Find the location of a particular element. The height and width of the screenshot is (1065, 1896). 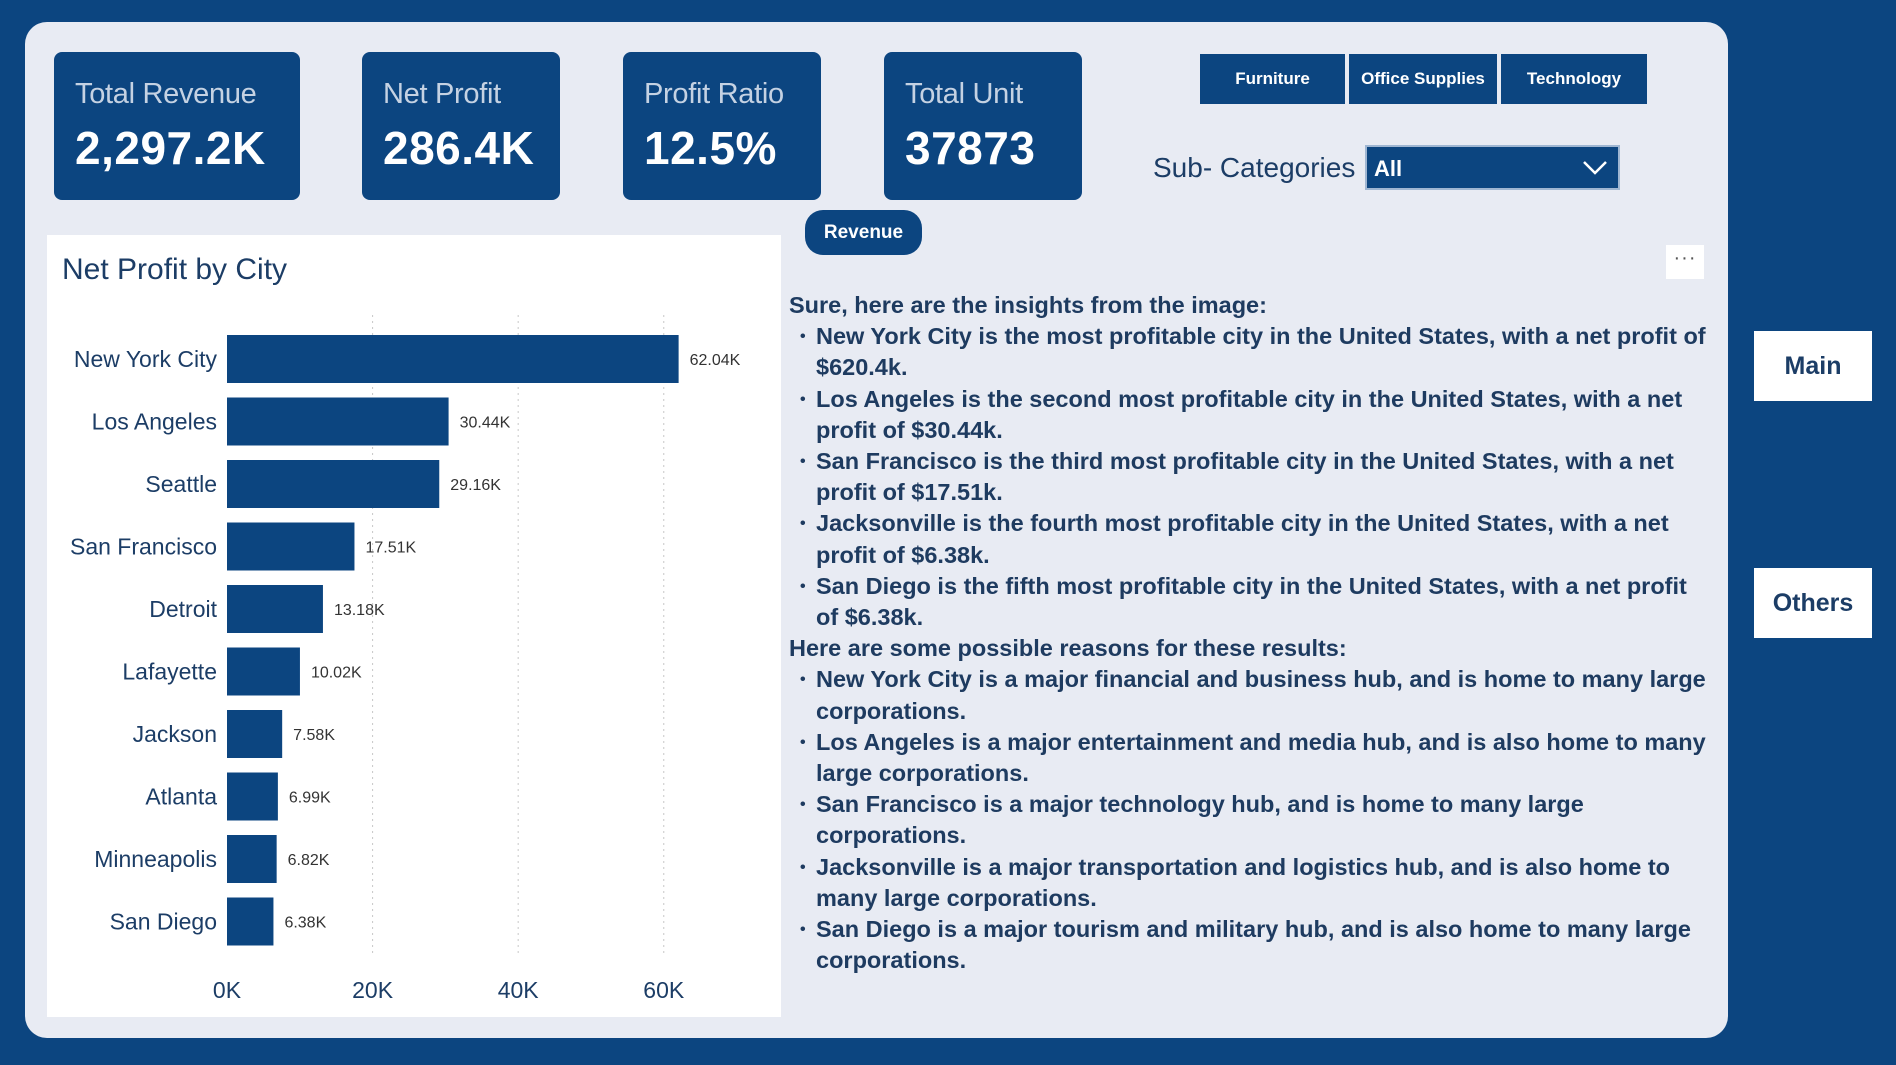

data-label: 10.02K is located at coordinates (336, 673).